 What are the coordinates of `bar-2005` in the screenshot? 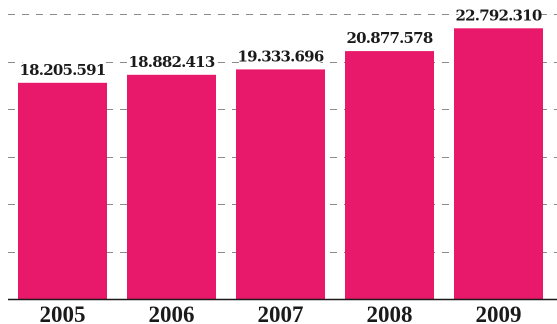 It's located at (62, 190).